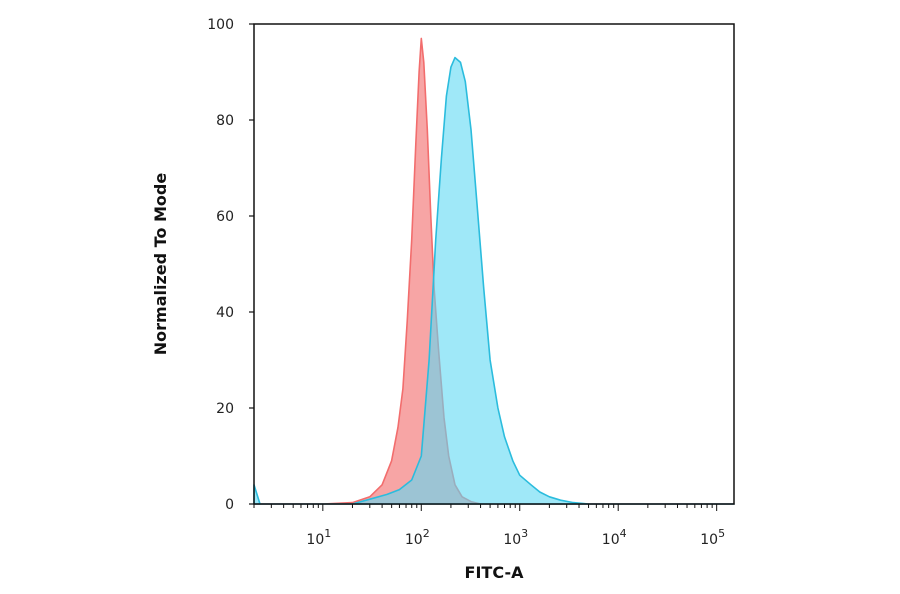 The image size is (900, 594). I want to click on y-axis: 0 20 40 60 80 100, so click(230, 265).